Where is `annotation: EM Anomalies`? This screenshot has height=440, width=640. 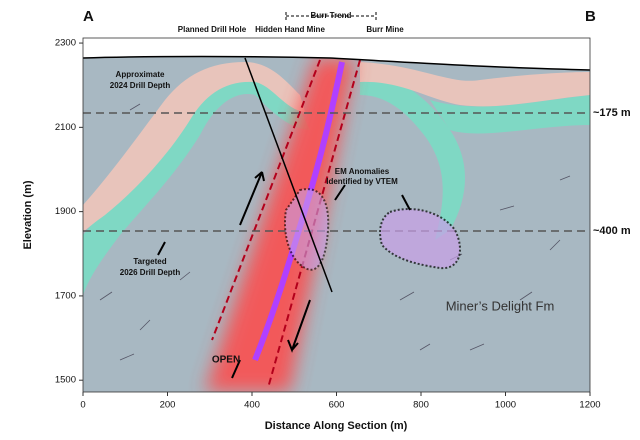
annotation: EM Anomalies is located at coordinates (362, 171).